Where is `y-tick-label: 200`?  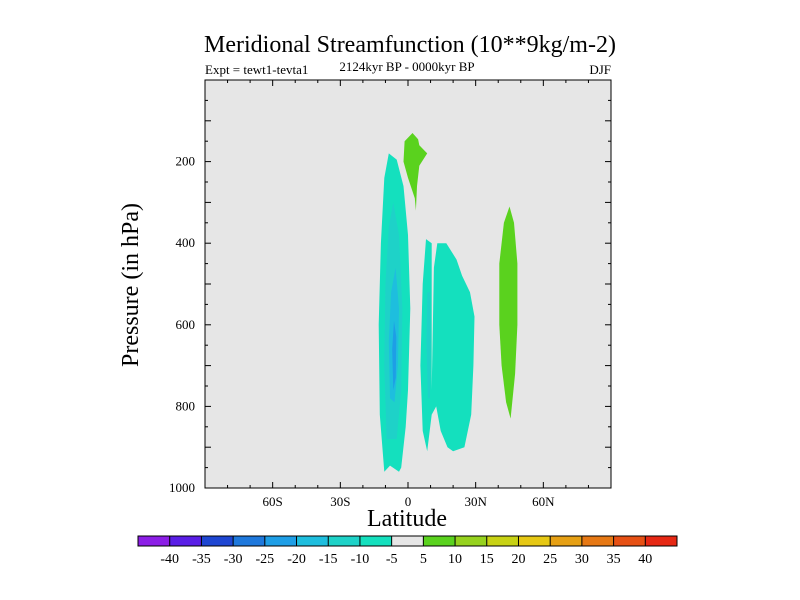 y-tick-label: 200 is located at coordinates (186, 161).